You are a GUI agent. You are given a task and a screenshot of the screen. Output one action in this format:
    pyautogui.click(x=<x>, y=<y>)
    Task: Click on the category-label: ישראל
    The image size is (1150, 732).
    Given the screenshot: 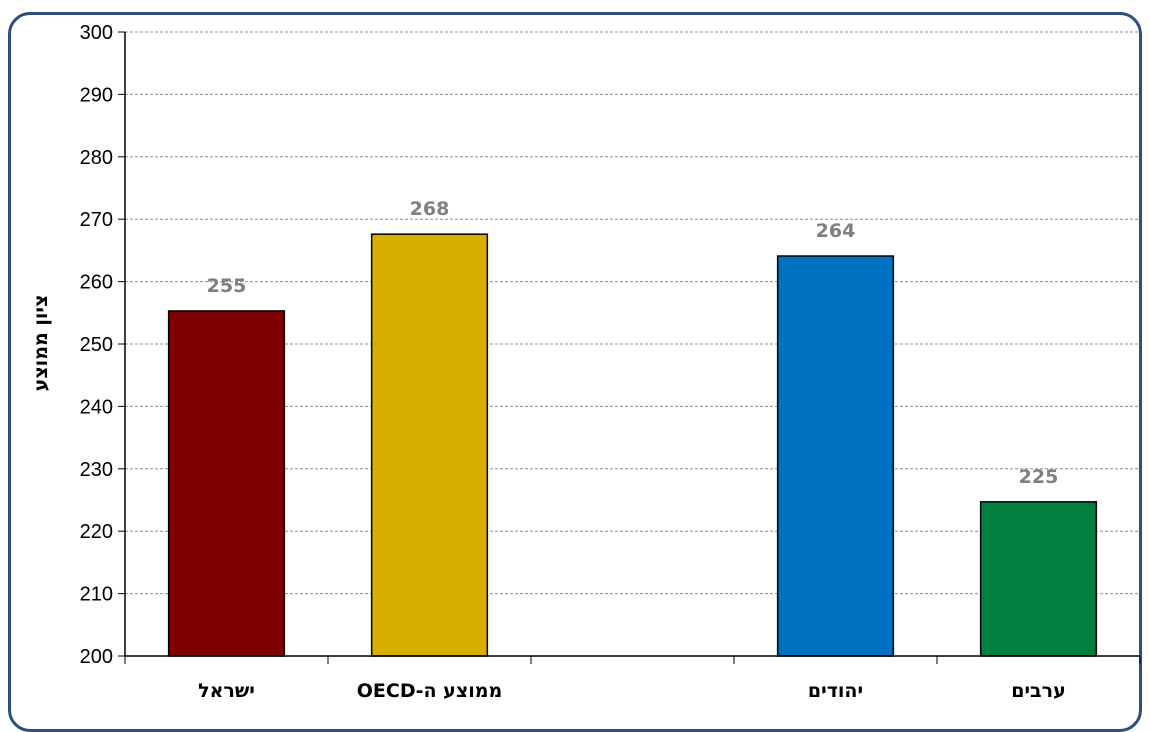 What is the action you would take?
    pyautogui.click(x=226, y=691)
    